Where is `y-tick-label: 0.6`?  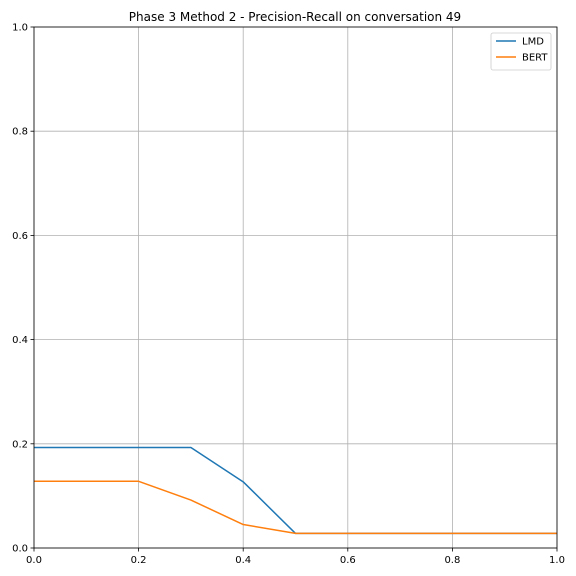
y-tick-label: 0.6 is located at coordinates (20, 236).